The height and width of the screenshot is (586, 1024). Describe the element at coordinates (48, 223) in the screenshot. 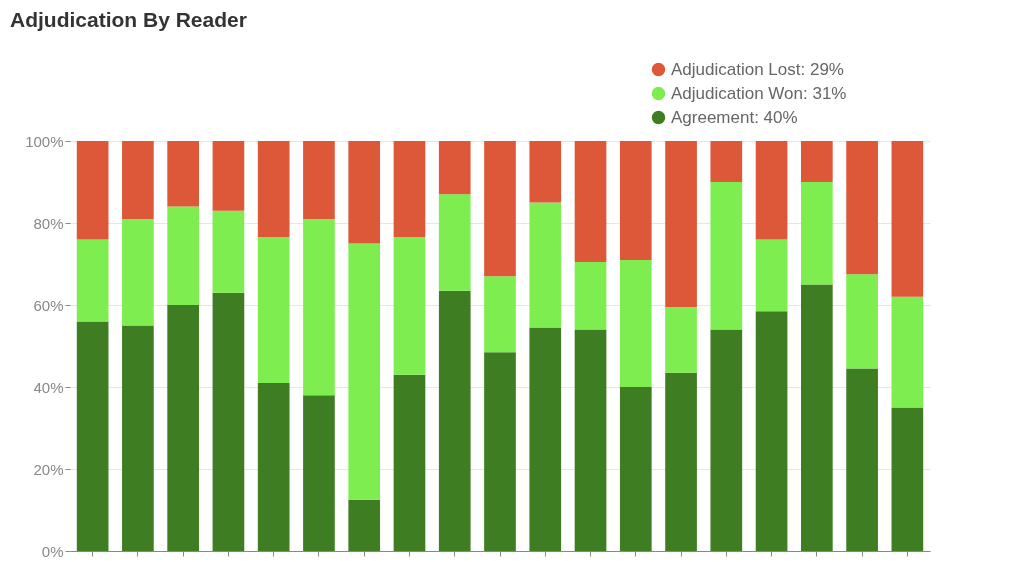

I see `y-tick-label: 80%` at that location.